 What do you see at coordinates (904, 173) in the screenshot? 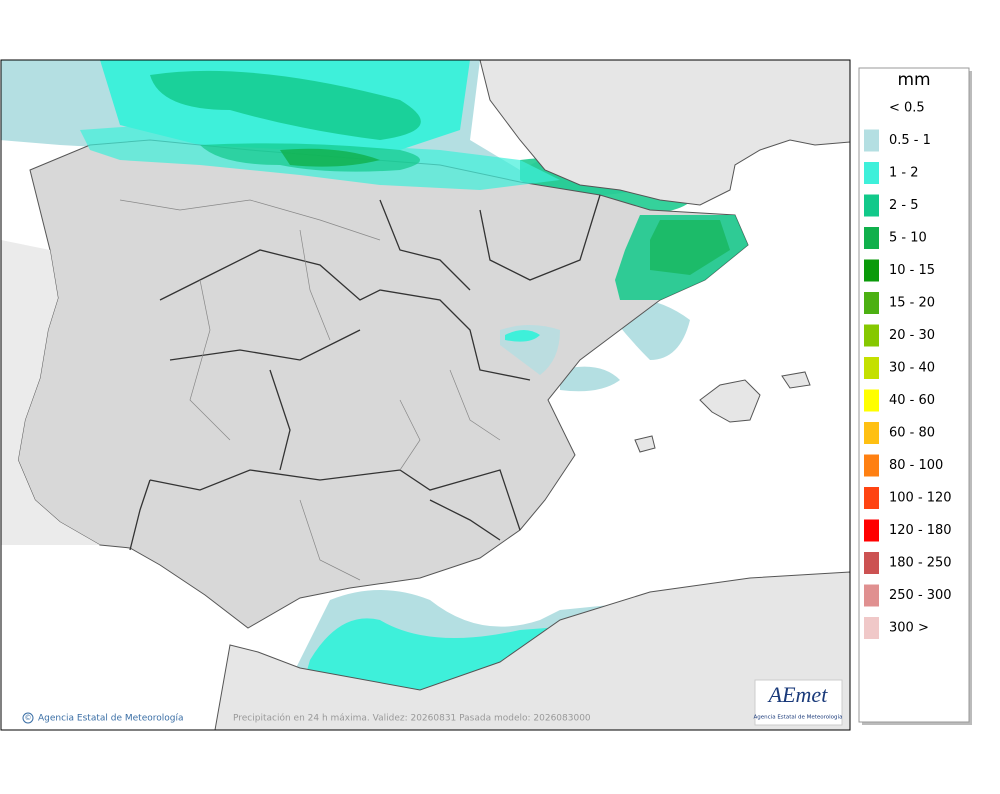
I see `legend-label: 1 - 2` at bounding box center [904, 173].